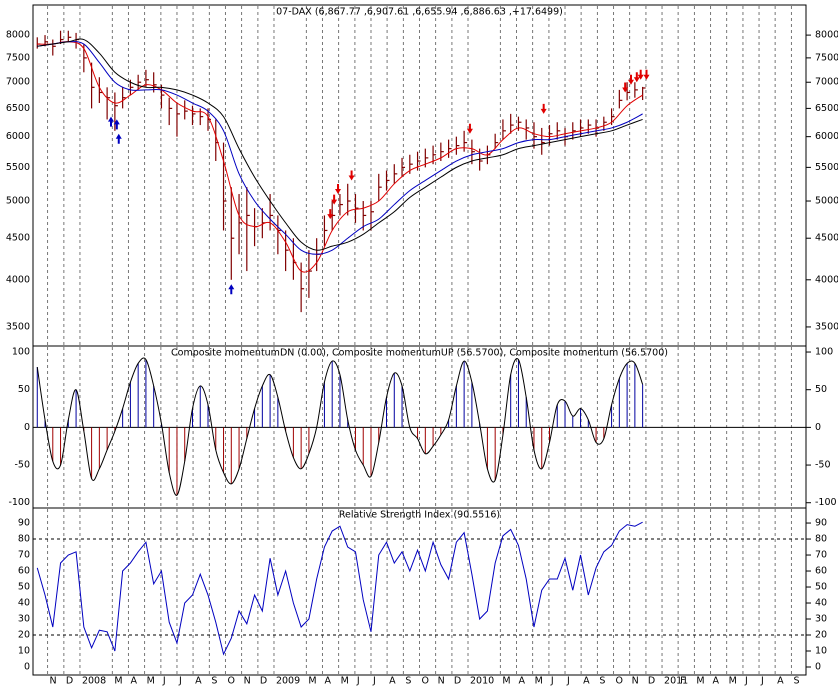 This screenshot has width=838, height=686. What do you see at coordinates (821, 539) in the screenshot?
I see `y-tick-label-right: 80` at bounding box center [821, 539].